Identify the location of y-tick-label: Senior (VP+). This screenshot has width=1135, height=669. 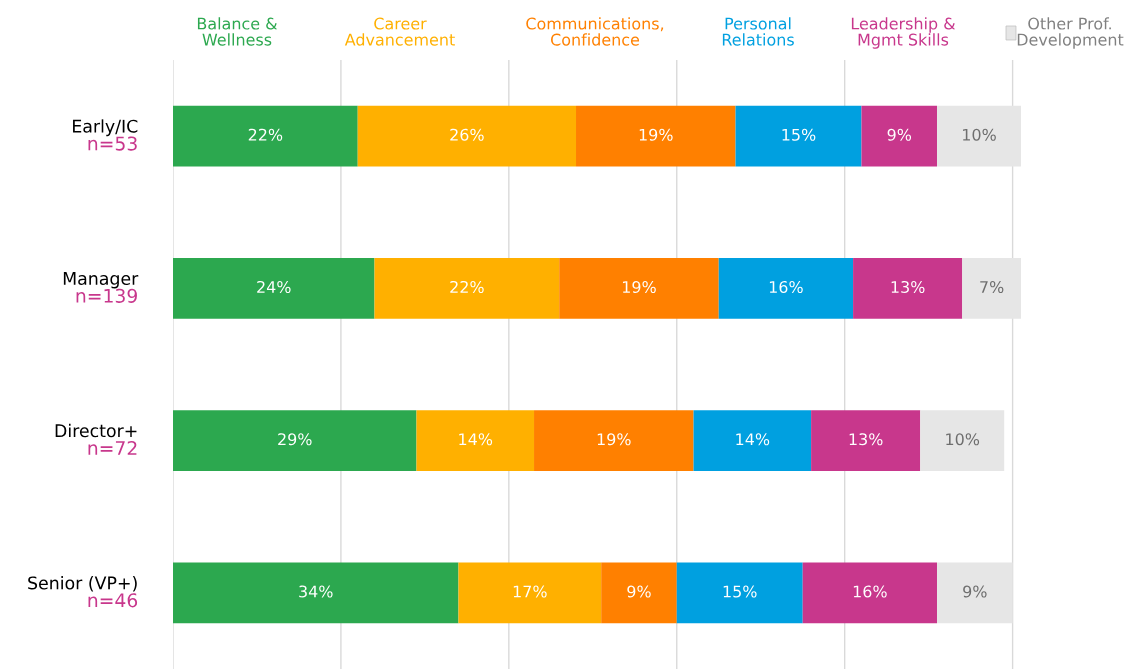
(82, 584).